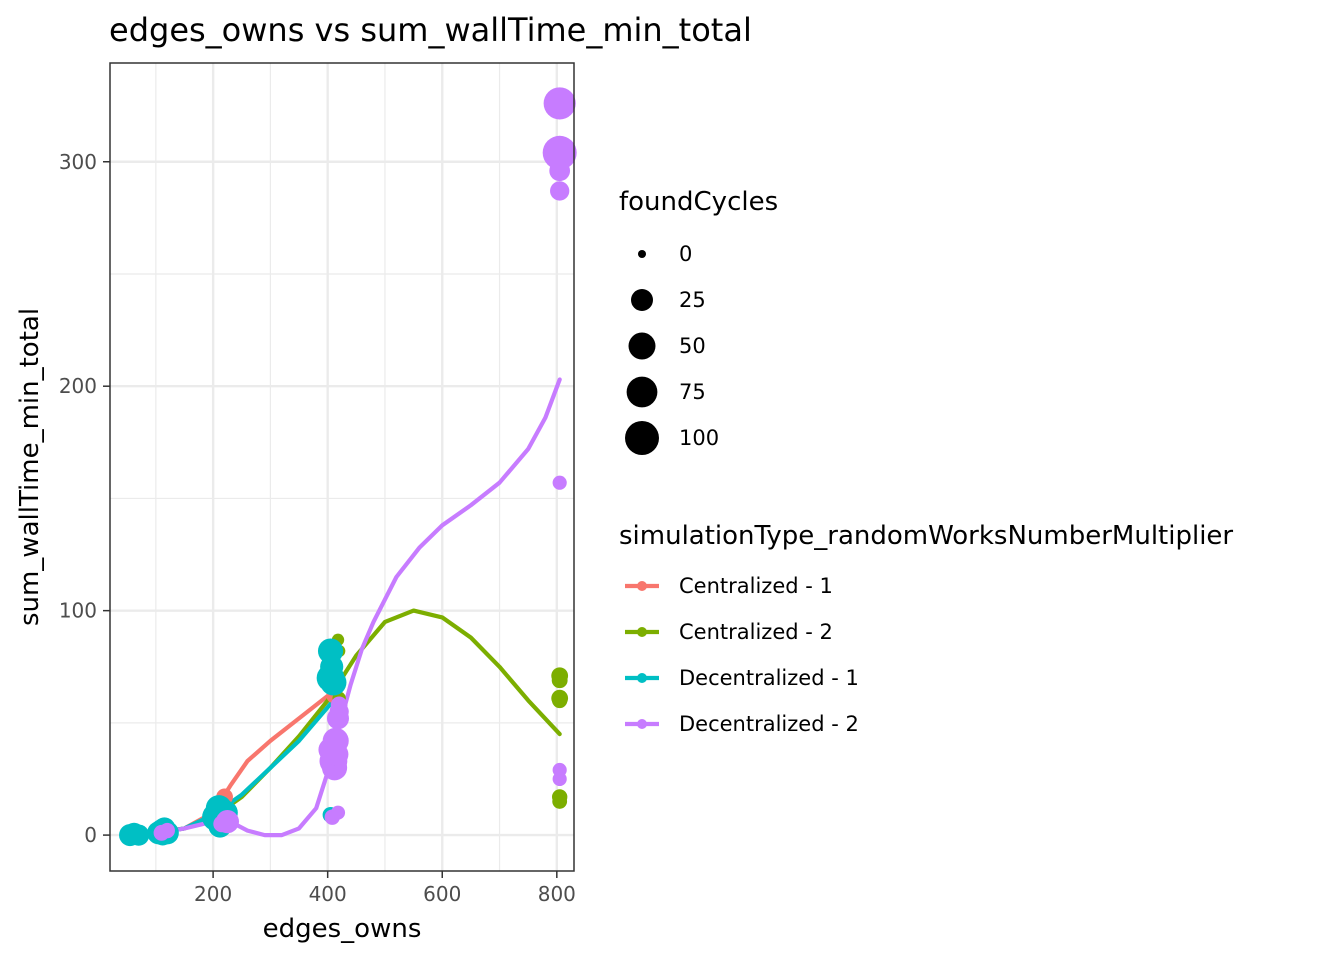 The height and width of the screenshot is (960, 1344). What do you see at coordinates (342, 929) in the screenshot?
I see `x-axis-title: edges_owns` at bounding box center [342, 929].